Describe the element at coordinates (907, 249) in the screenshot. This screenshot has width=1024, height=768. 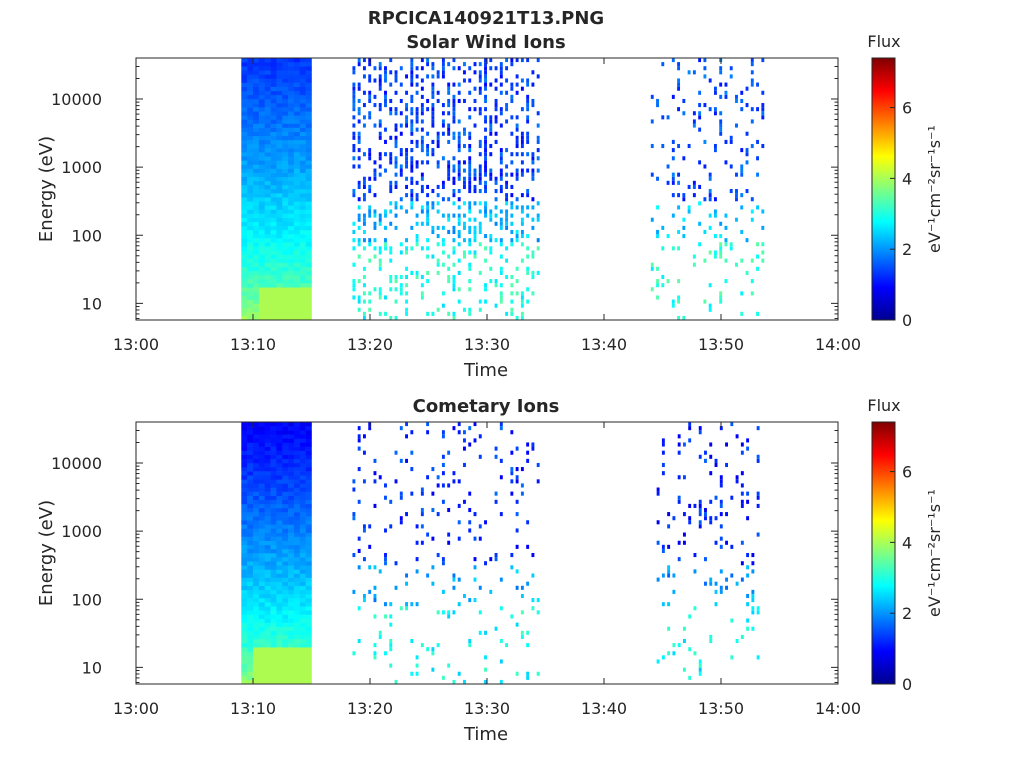
I see `colorbar-tick-label: 2` at that location.